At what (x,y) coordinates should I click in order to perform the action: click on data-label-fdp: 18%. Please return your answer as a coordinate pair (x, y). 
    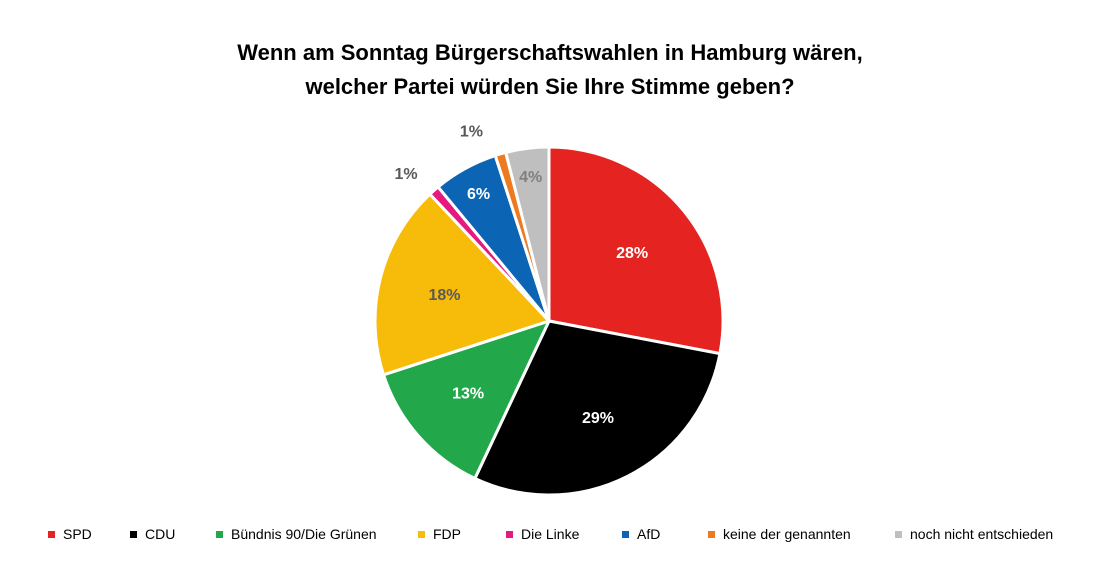
    Looking at the image, I should click on (444, 295).